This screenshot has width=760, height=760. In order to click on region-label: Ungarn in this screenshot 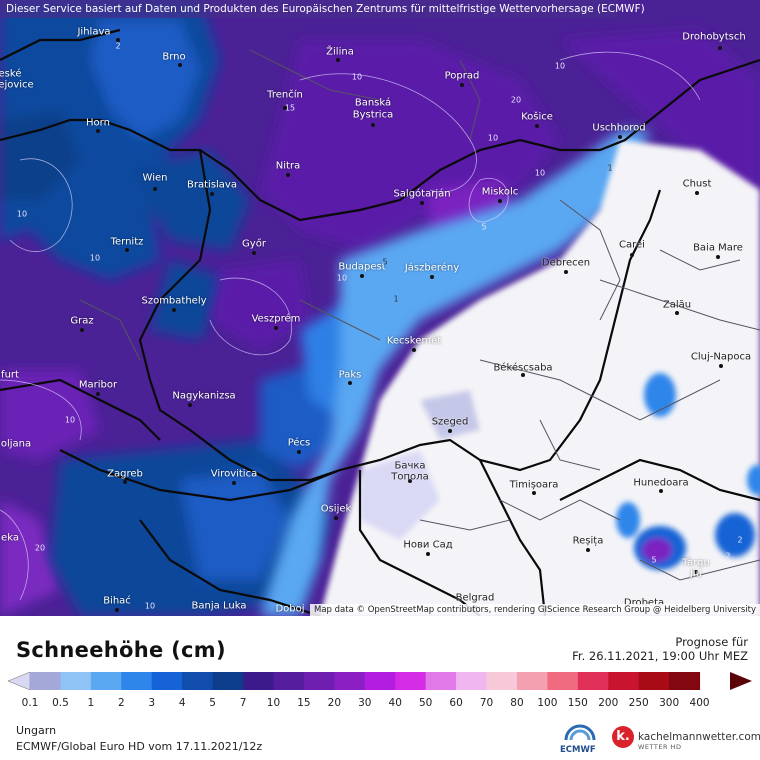, I will do `click(36, 730)`.